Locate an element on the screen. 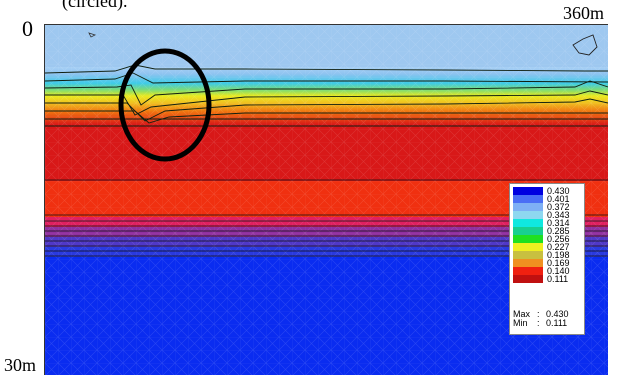 The image size is (621, 376). legend-value: 0.314 is located at coordinates (558, 223).